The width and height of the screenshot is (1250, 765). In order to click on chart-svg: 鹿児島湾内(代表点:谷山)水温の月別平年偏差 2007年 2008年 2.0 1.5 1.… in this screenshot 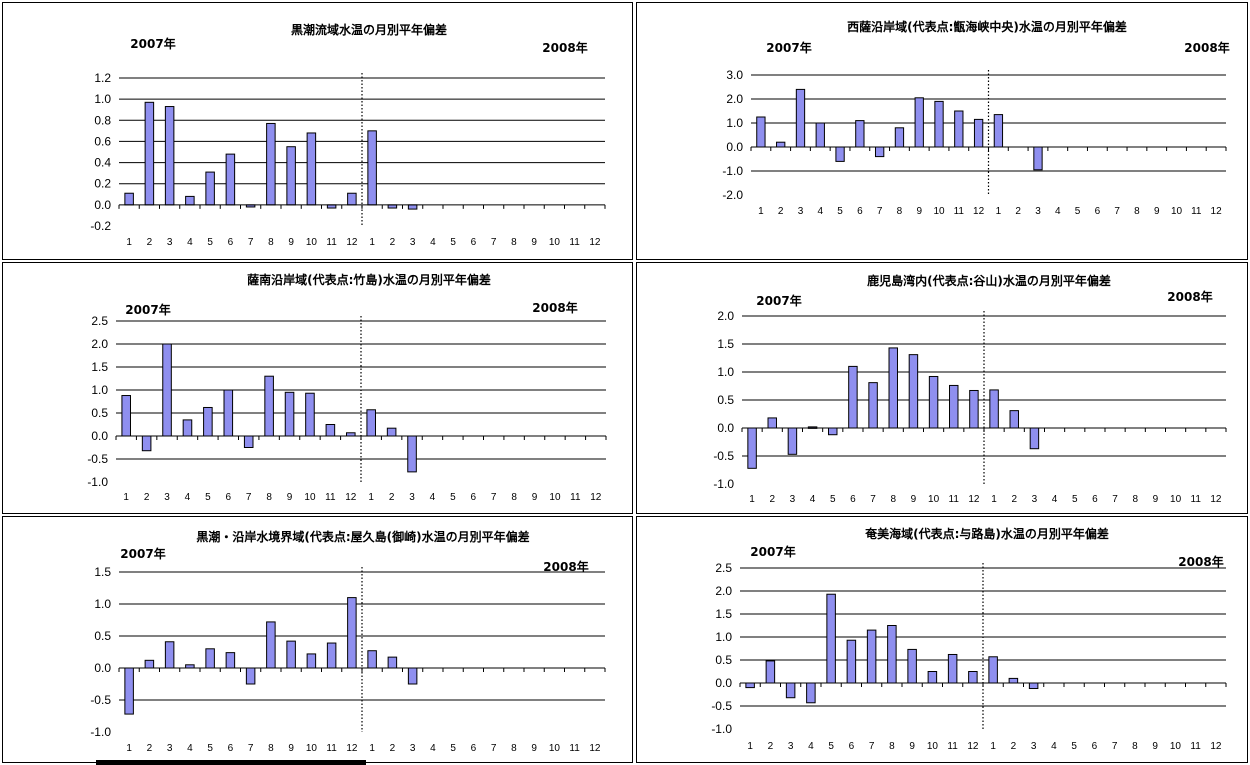, I will do `click(970, 389)`.